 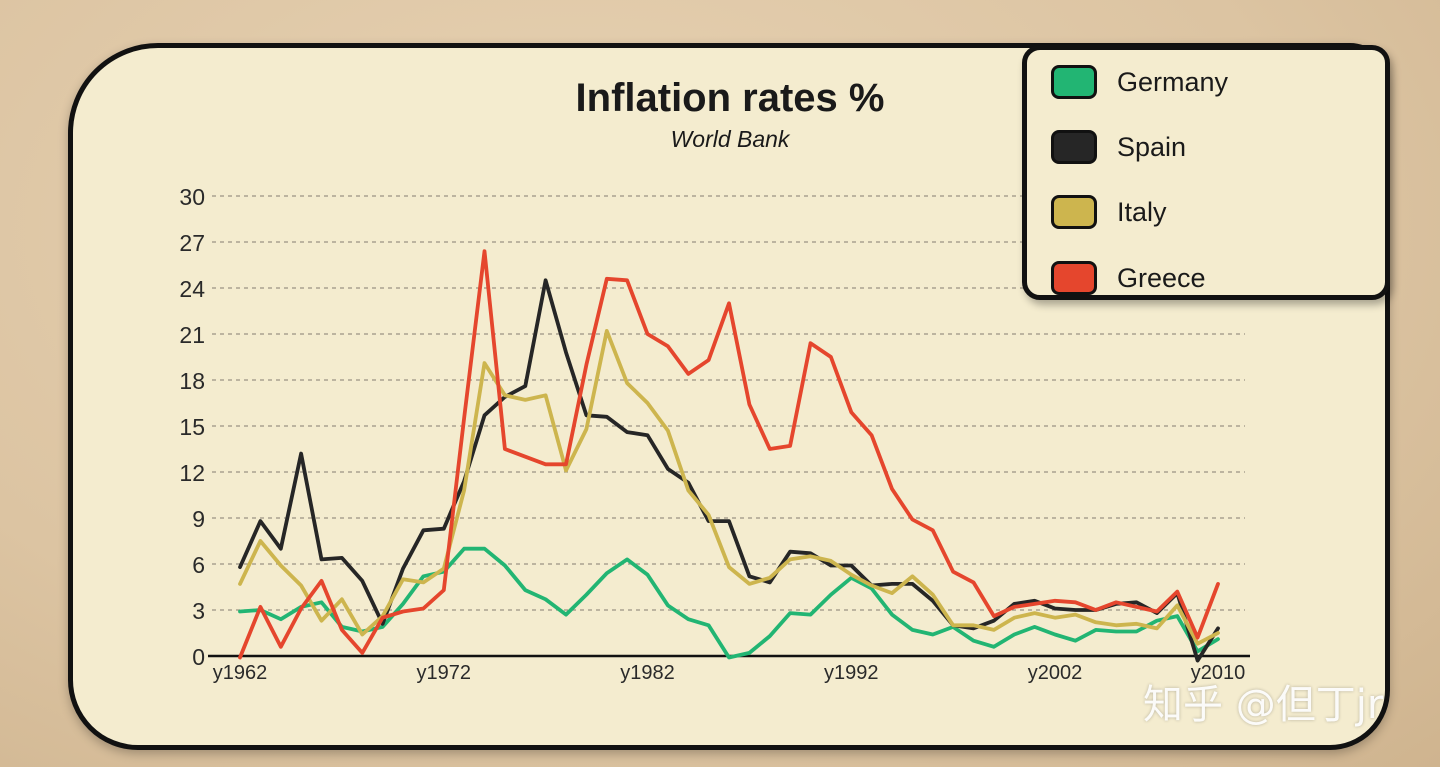 I want to click on legend-item-spain: Spain, so click(x=1118, y=147).